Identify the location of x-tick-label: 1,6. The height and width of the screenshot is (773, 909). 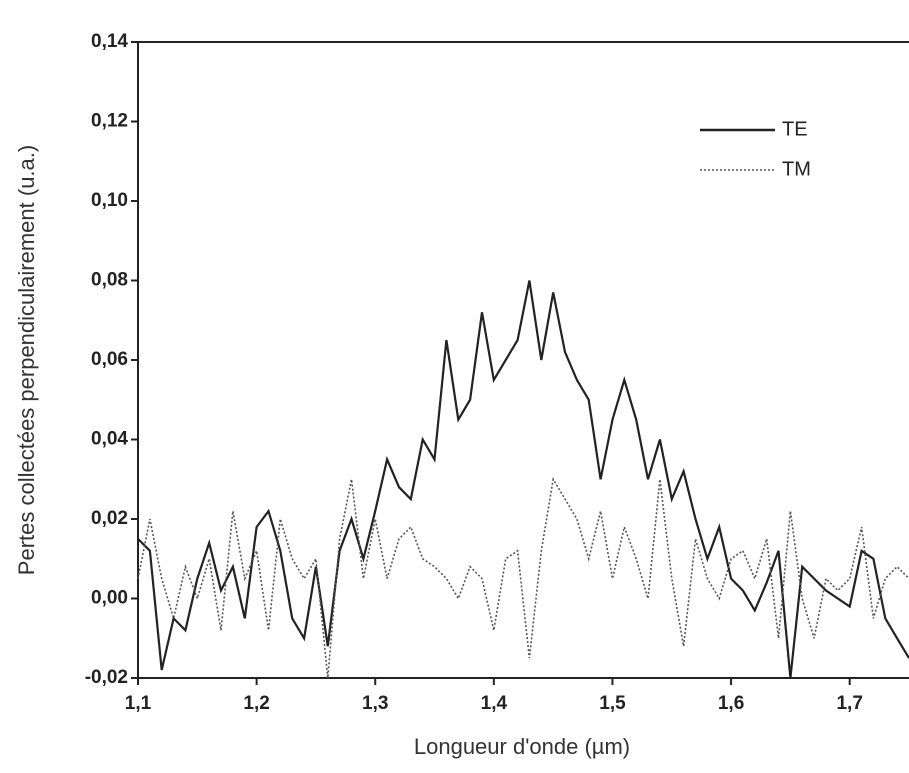
(731, 703).